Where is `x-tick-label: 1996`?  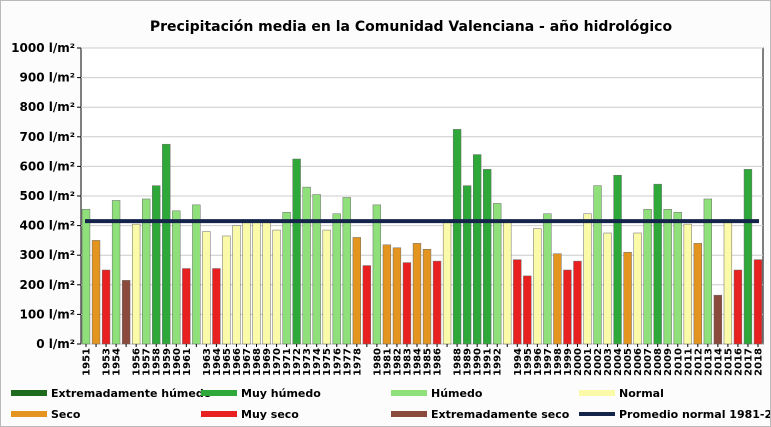
x-tick-label: 1996 is located at coordinates (538, 362).